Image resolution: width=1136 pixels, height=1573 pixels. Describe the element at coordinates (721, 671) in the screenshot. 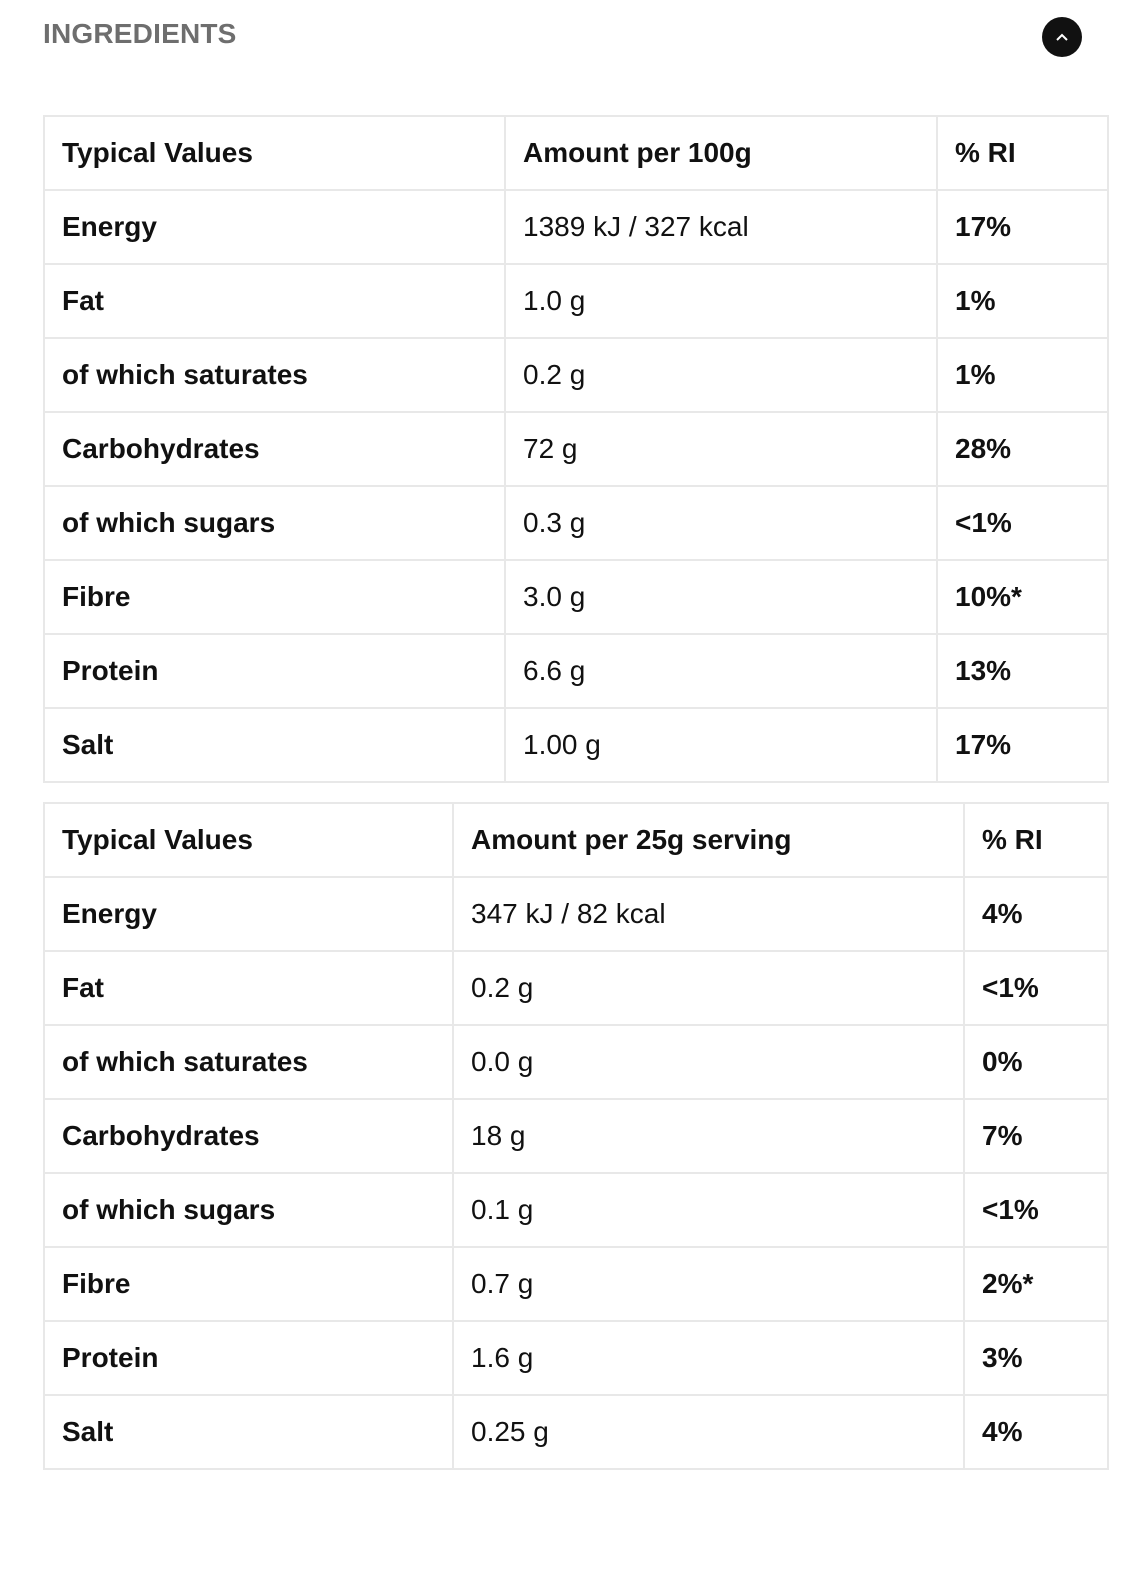

I see `amount: 6.6 g` at that location.